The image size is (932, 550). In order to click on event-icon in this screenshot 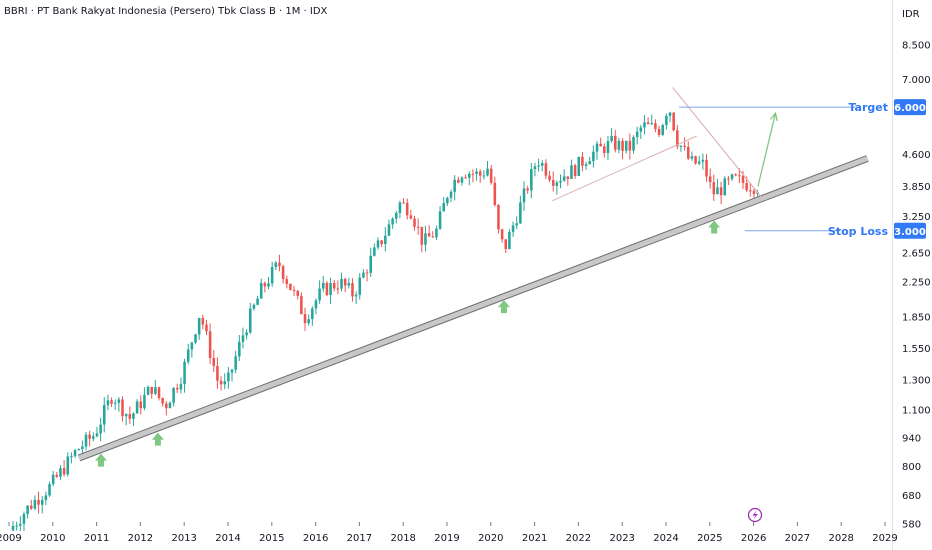, I will do `click(755, 515)`.